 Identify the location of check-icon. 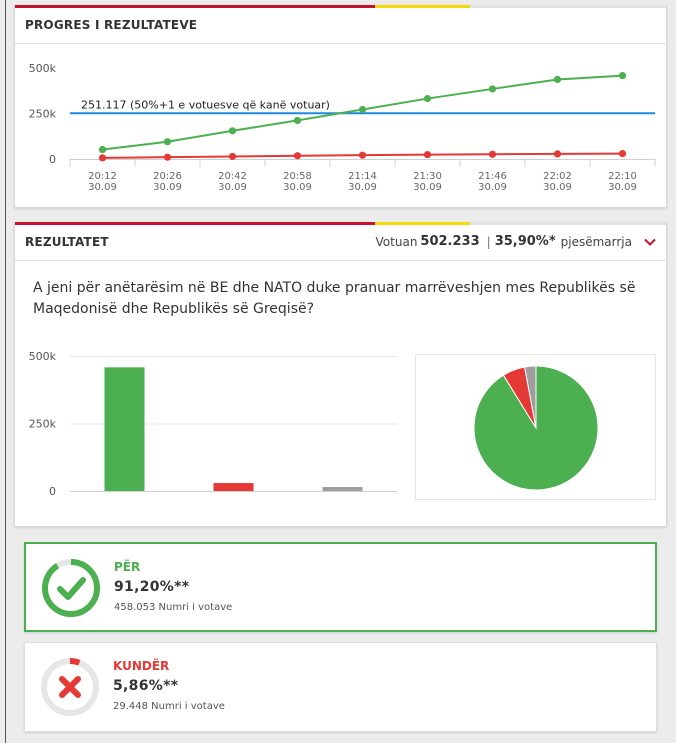
(71, 588).